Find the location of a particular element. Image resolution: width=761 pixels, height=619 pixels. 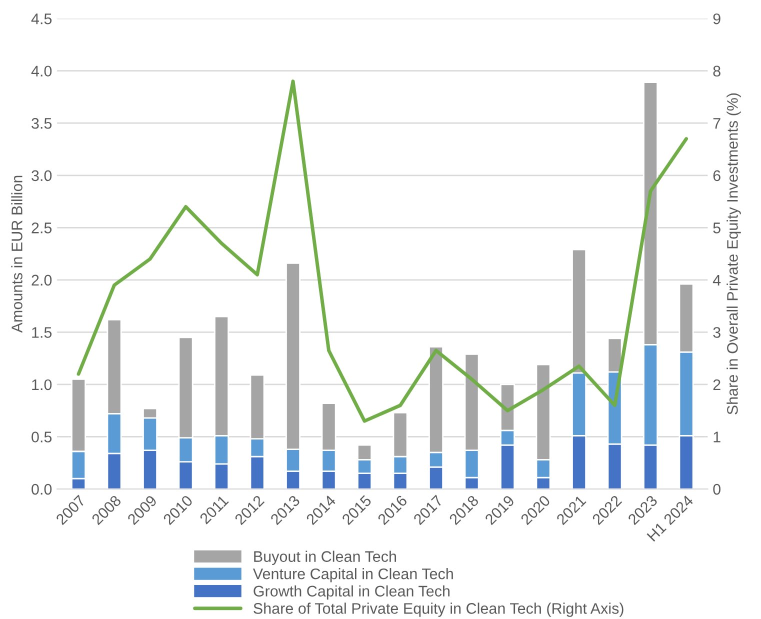

legend-label: Venture Capital in Clean Tech is located at coordinates (352, 575).